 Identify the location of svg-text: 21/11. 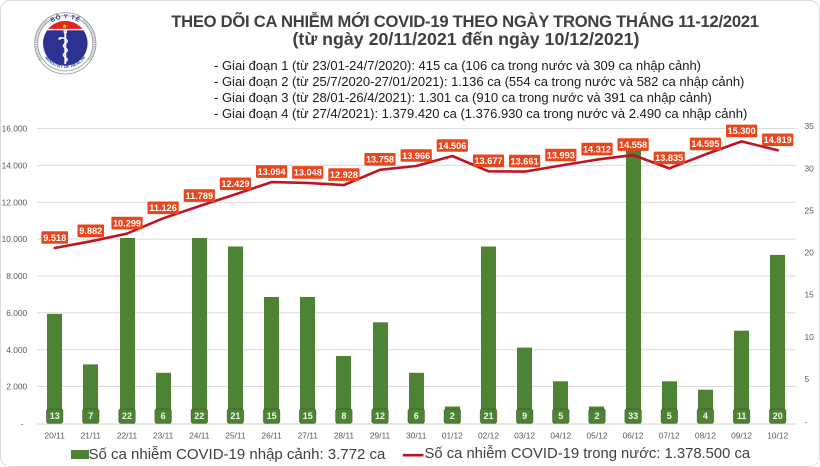
(91, 436).